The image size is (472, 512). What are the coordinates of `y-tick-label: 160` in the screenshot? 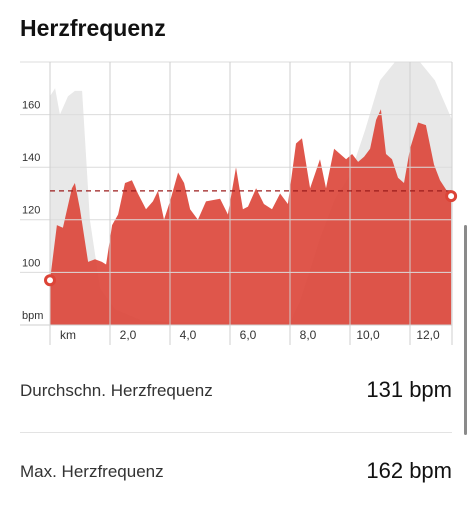 It's located at (31, 106).